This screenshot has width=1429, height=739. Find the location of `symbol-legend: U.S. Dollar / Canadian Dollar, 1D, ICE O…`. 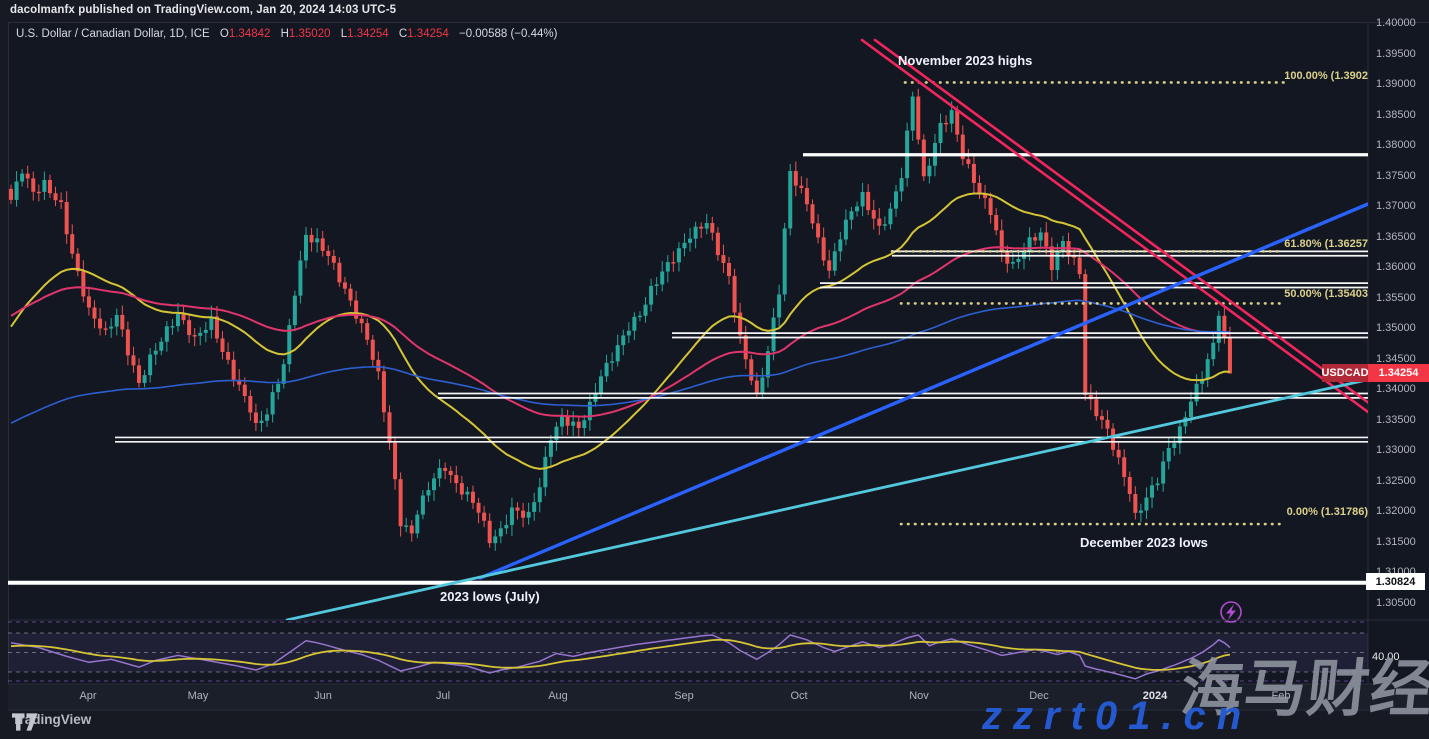

symbol-legend: U.S. Dollar / Canadian Dollar, 1D, ICE O… is located at coordinates (286, 34).